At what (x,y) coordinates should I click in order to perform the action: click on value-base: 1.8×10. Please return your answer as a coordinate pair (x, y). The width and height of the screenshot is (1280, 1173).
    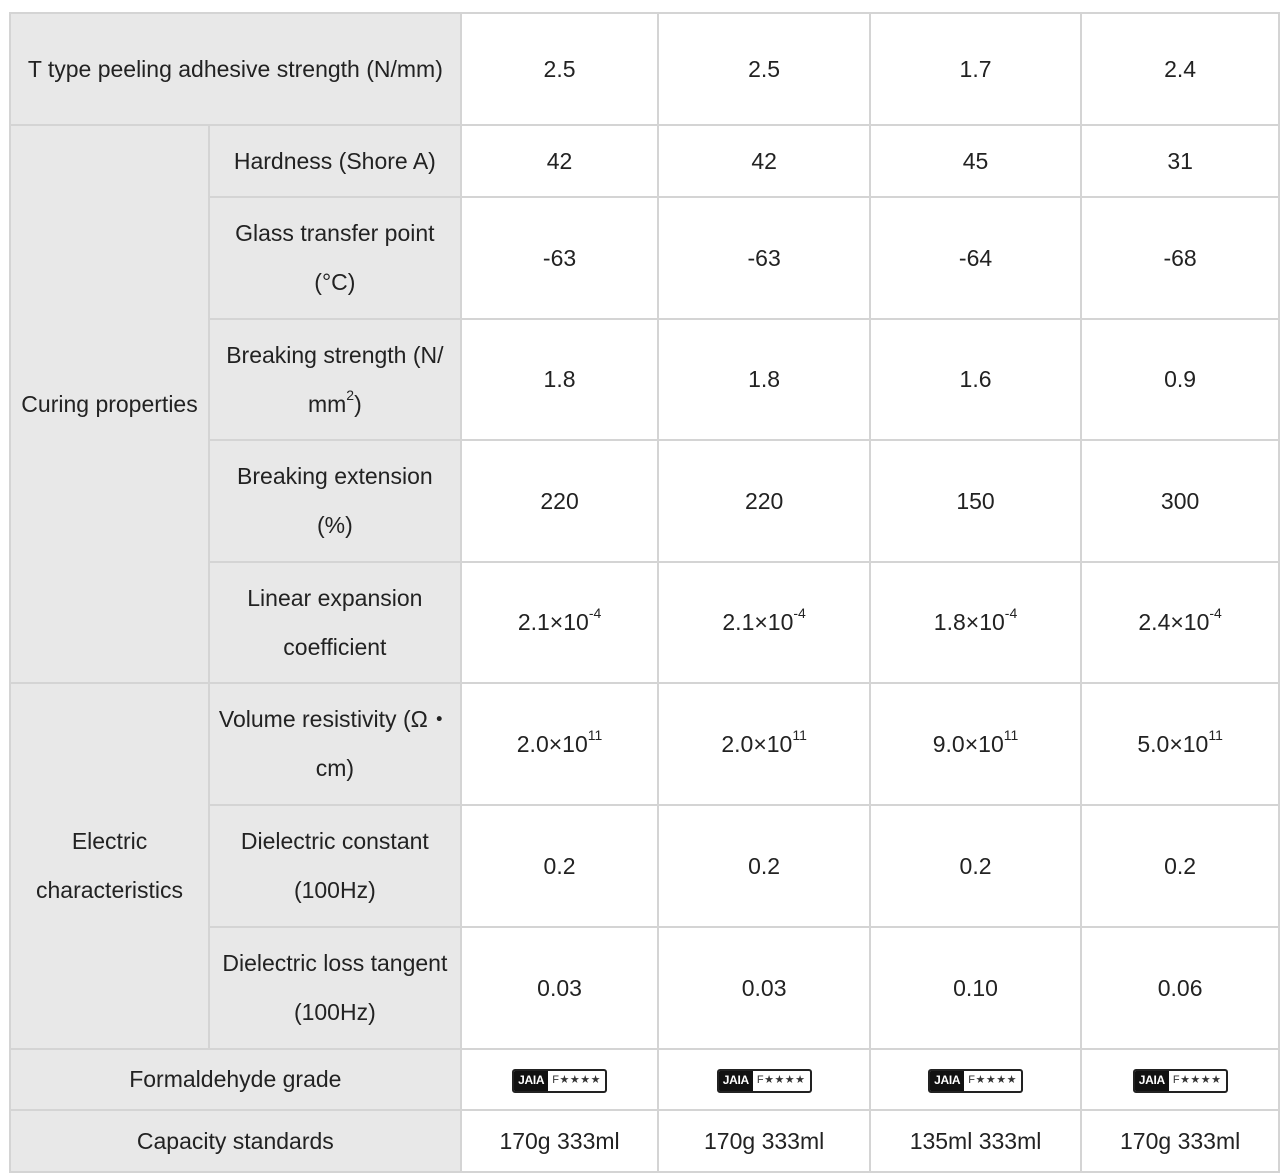
    Looking at the image, I should click on (969, 622).